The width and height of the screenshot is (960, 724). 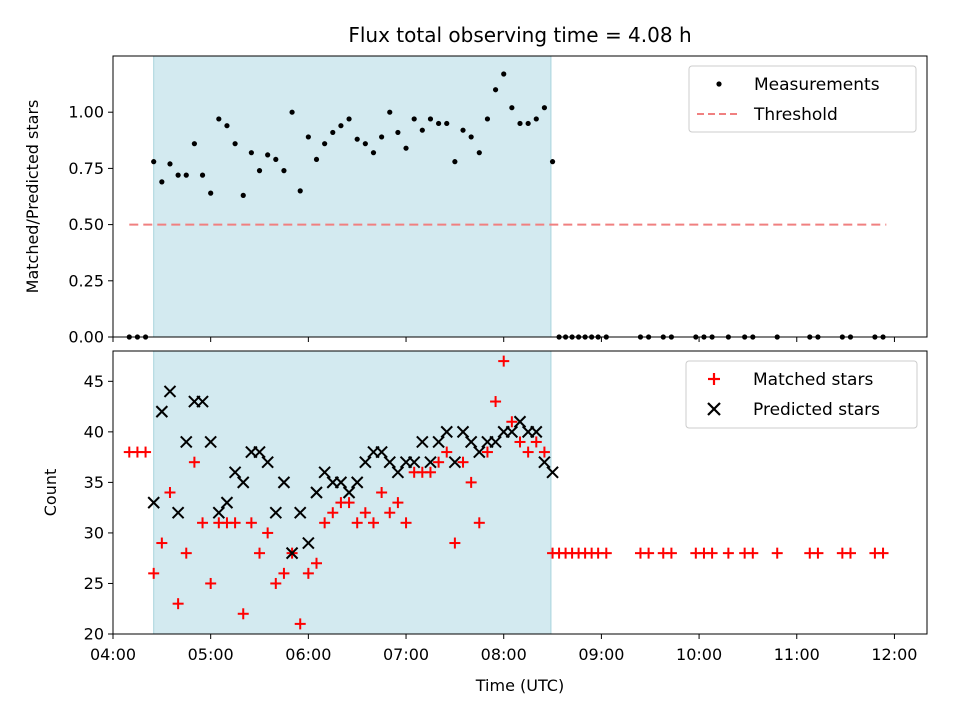 What do you see at coordinates (90, 225) in the screenshot?
I see `top-y-ticks: 0.00 0.25 0.50 0.75 1.00` at bounding box center [90, 225].